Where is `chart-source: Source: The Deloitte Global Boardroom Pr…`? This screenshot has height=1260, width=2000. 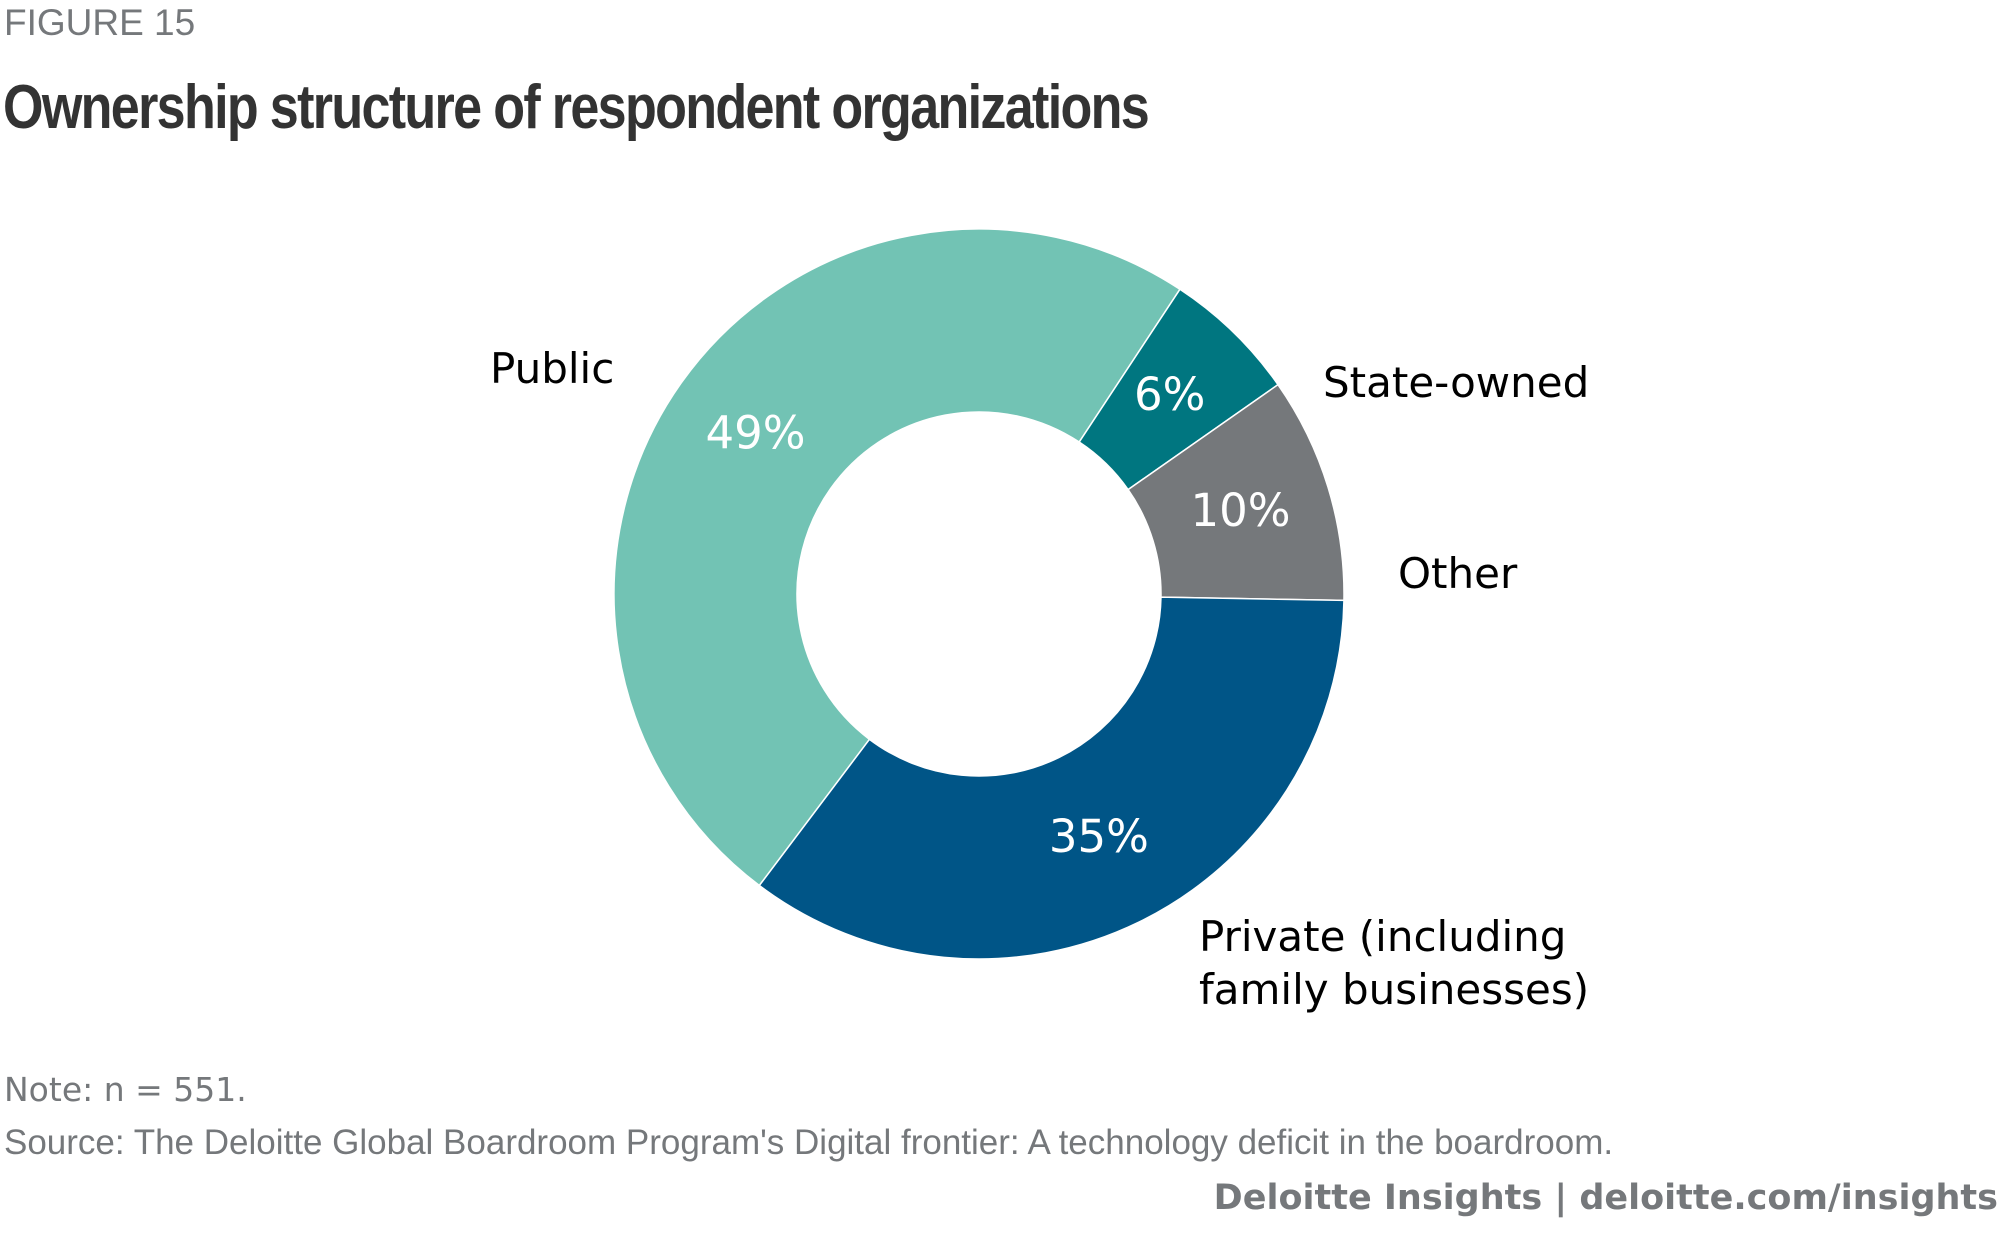 chart-source: Source: The Deloitte Global Boardroom Pr… is located at coordinates (809, 1142).